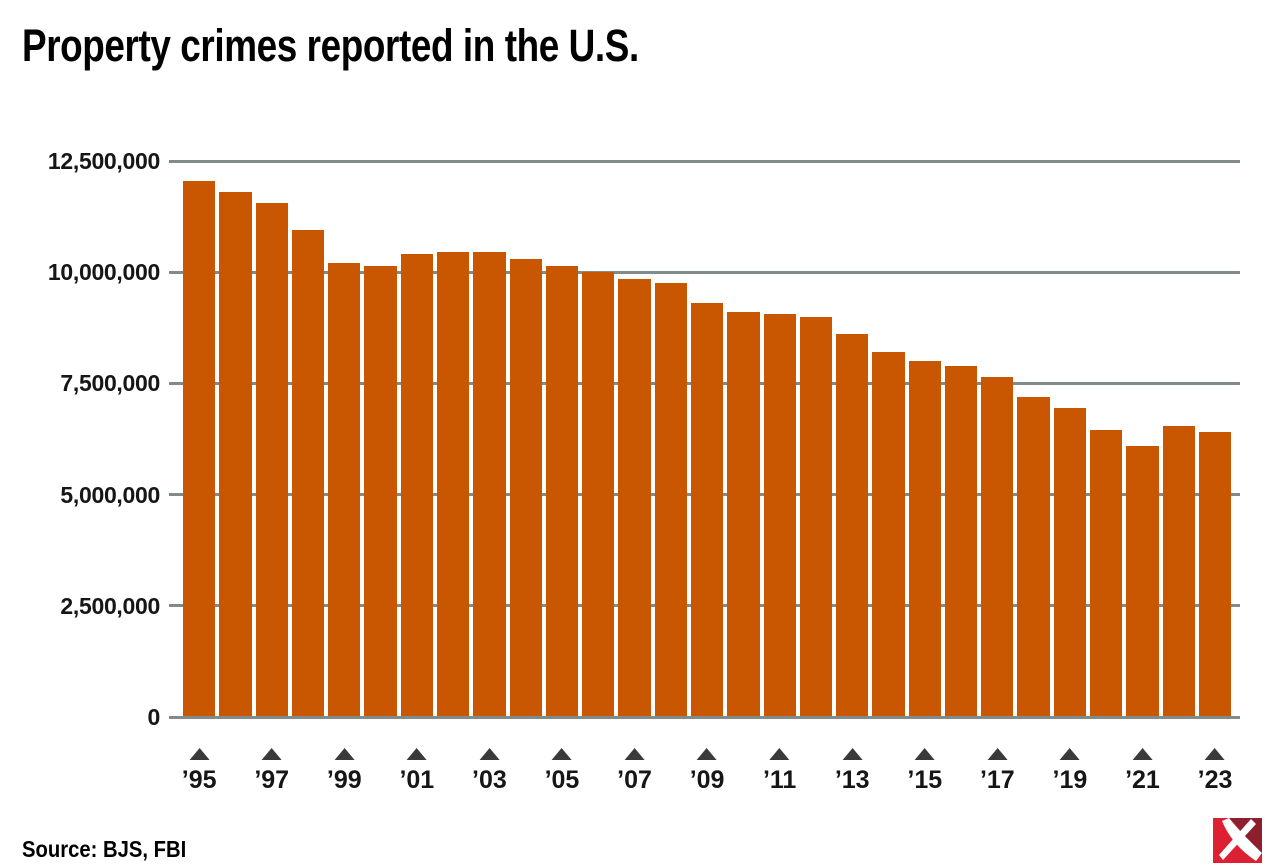  Describe the element at coordinates (961, 773) in the screenshot. I see `x-marker-cell-2016` at that location.